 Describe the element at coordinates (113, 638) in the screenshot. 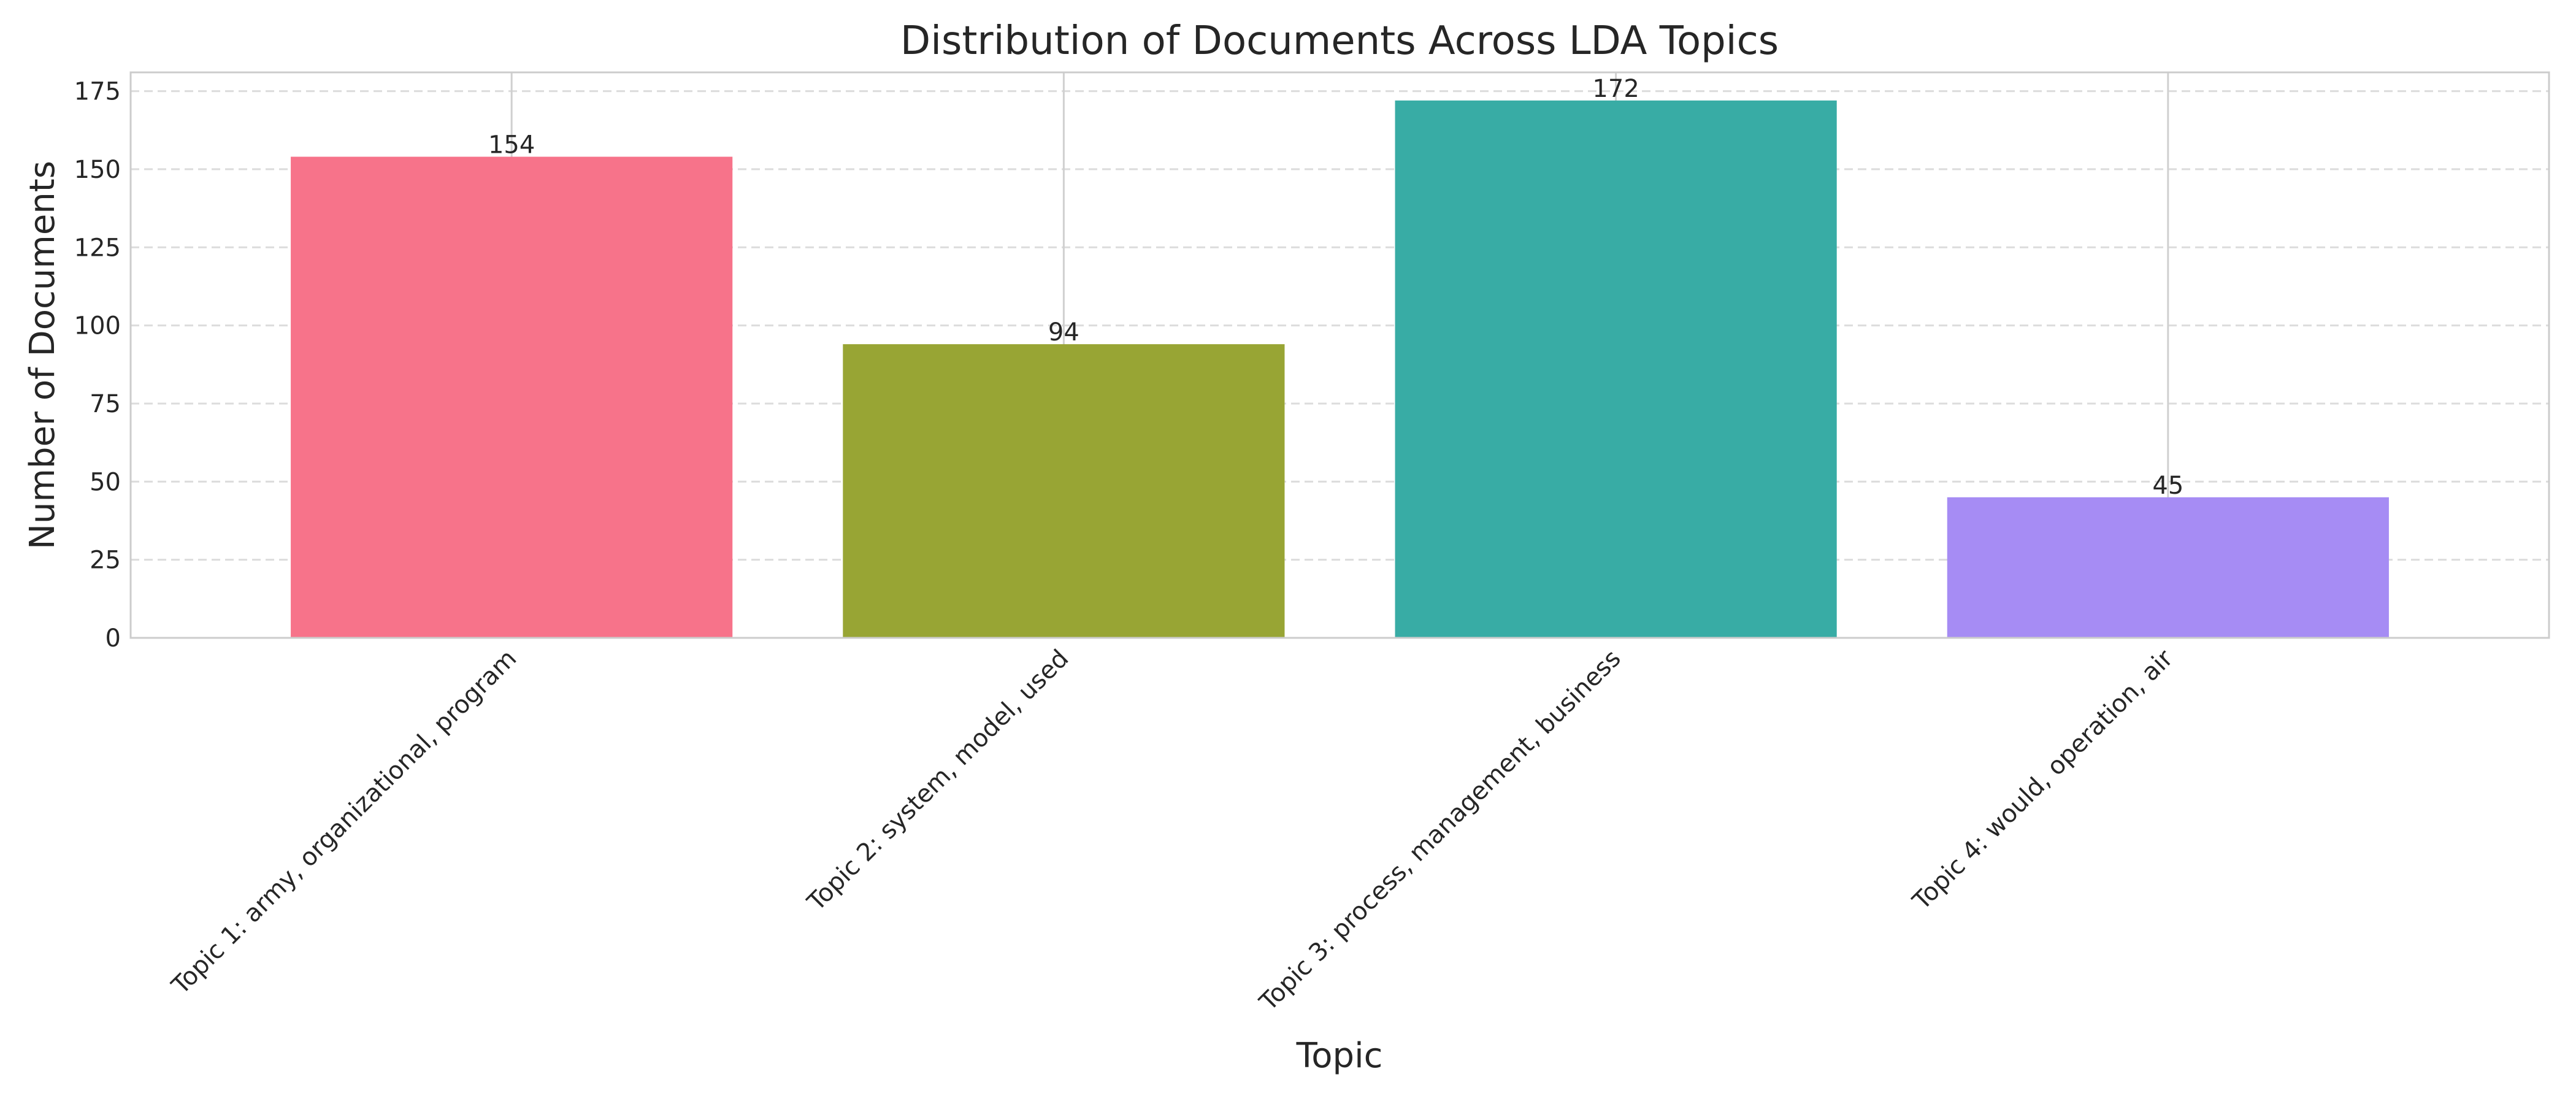

I see `y-tick-label: 0` at that location.